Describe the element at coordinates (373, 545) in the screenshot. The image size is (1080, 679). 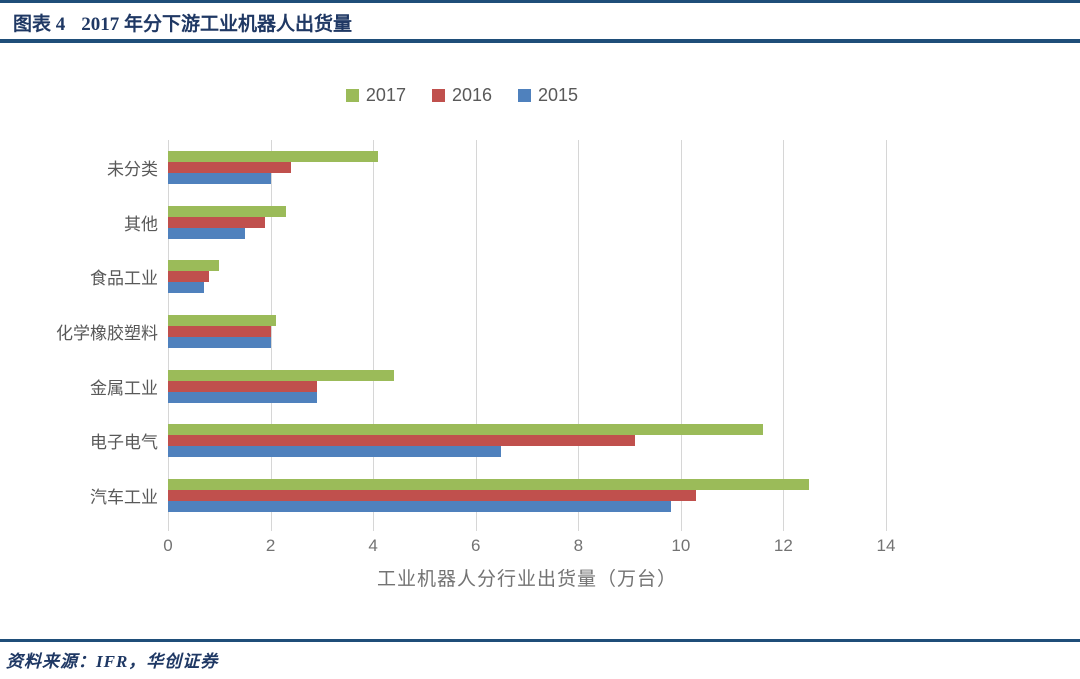
I see `x-tick-4: 4` at that location.